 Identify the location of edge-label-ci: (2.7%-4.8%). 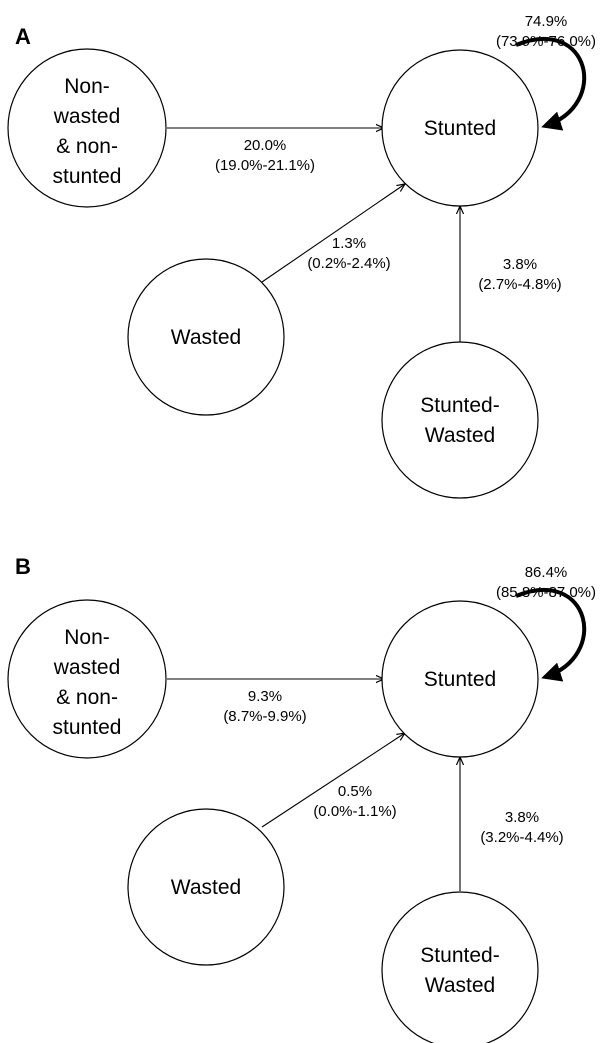
(519, 284).